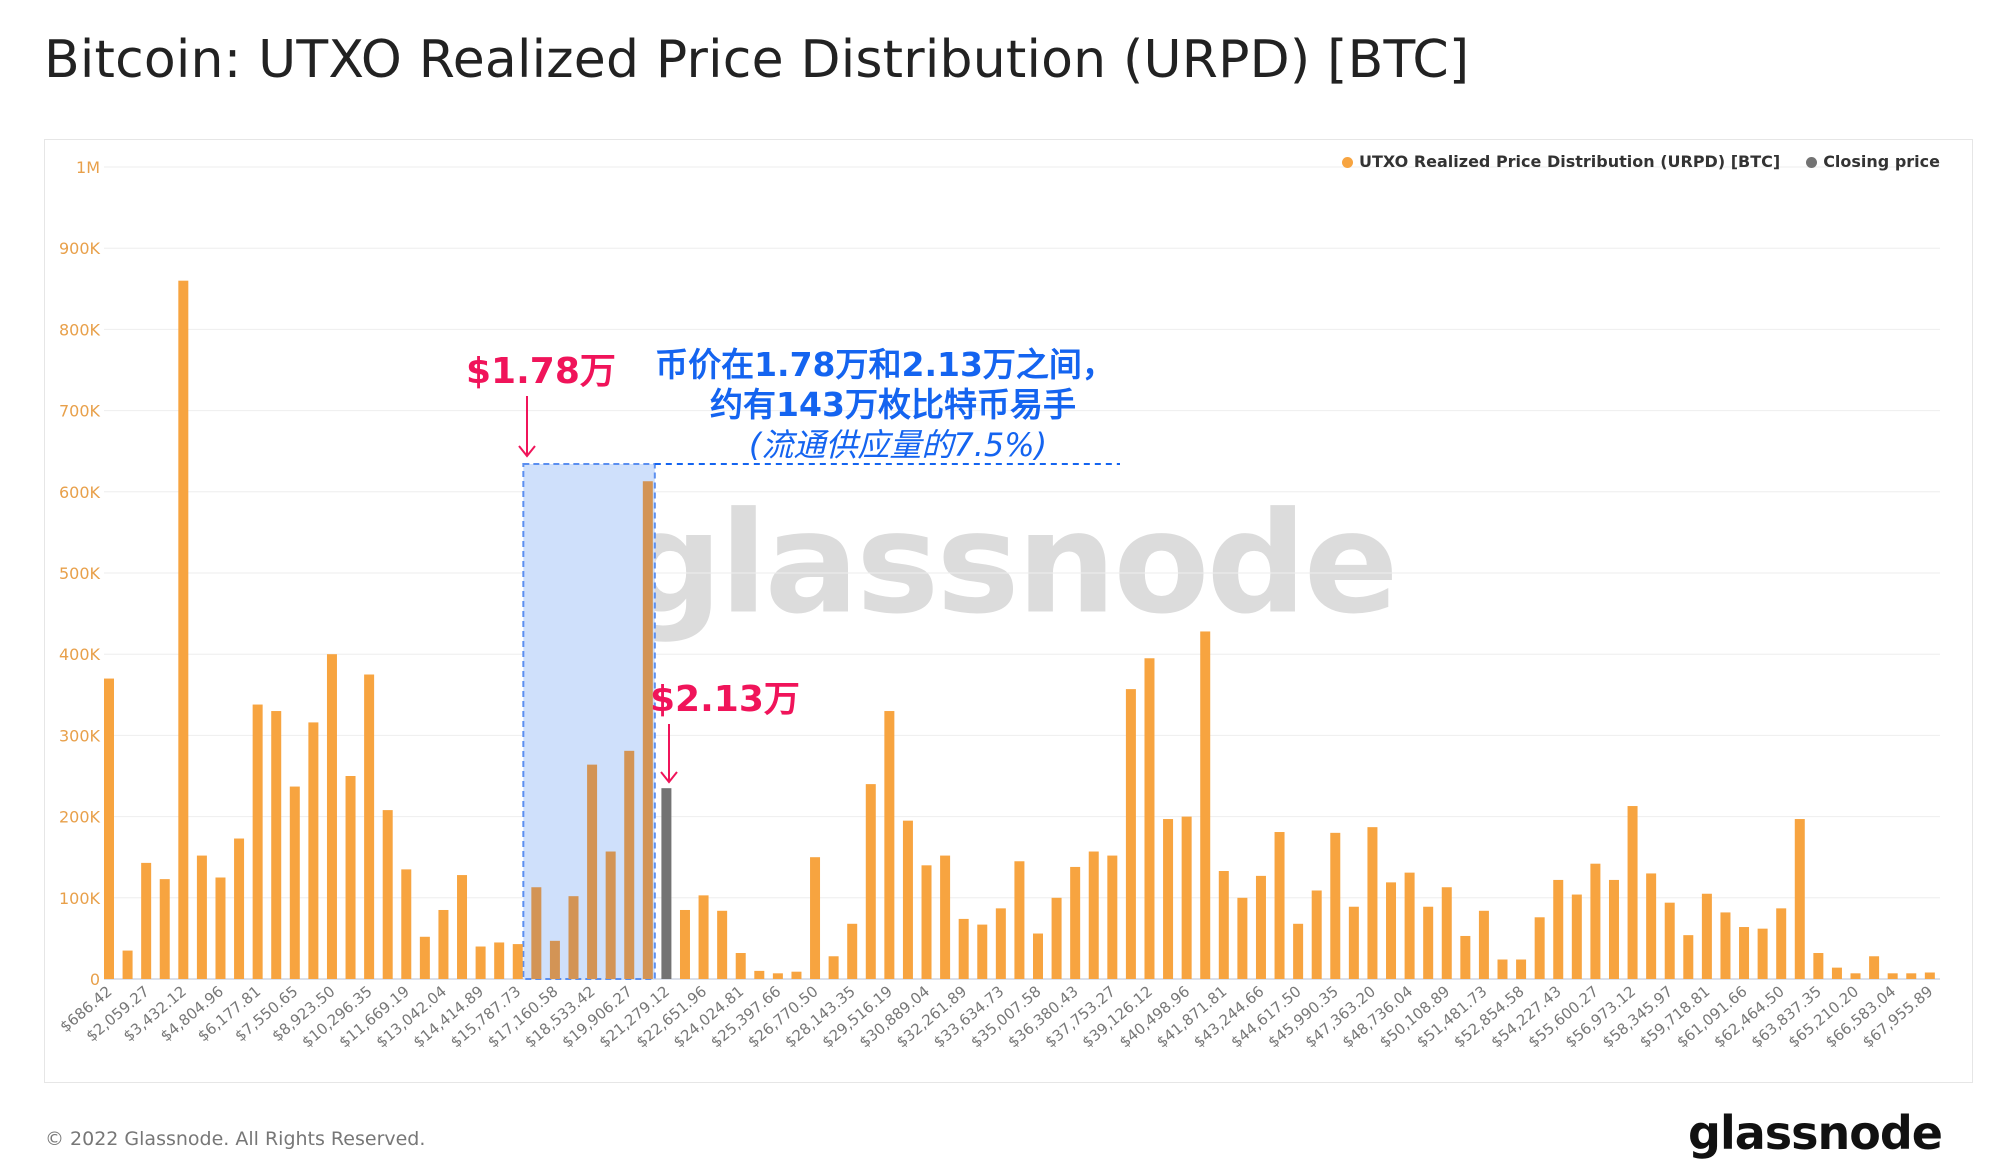  Describe the element at coordinates (1815, 1133) in the screenshot. I see `glassnode-logo: glassnode` at that location.